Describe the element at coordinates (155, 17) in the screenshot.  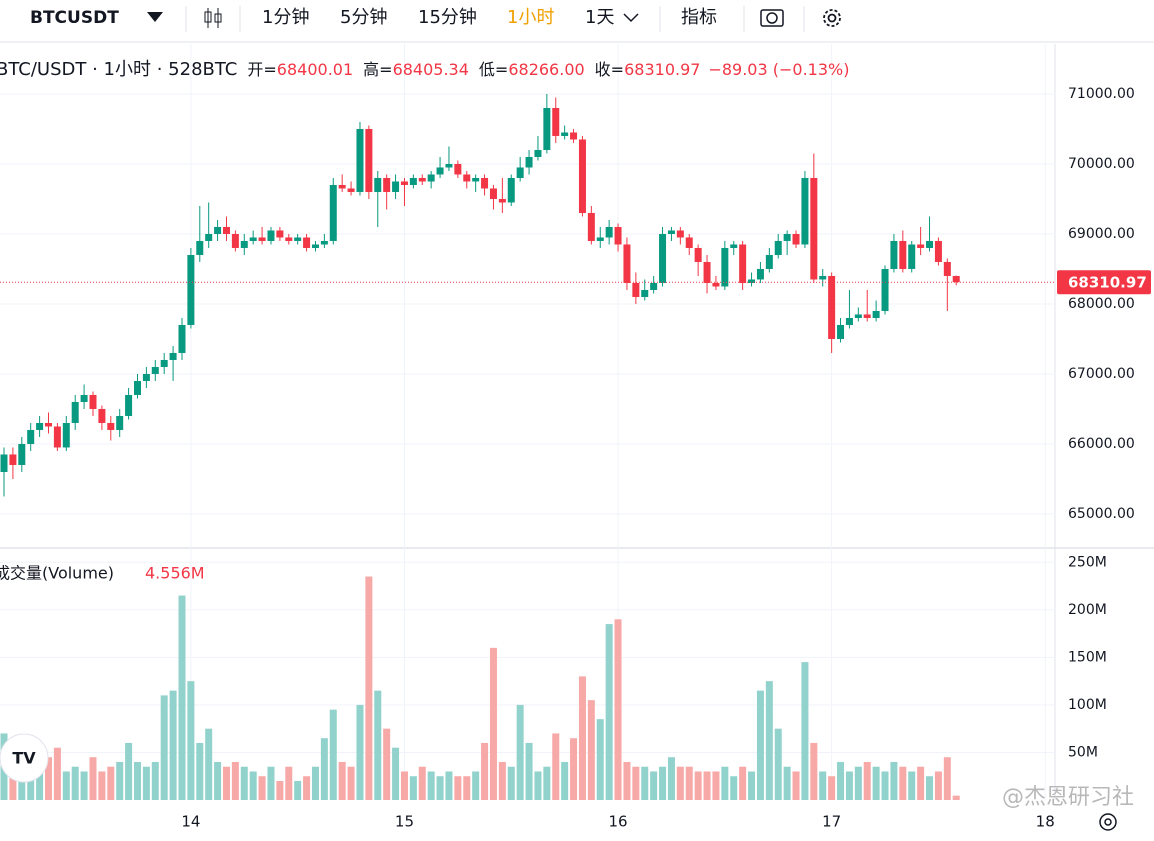
I see `symbol-dropdown` at that location.